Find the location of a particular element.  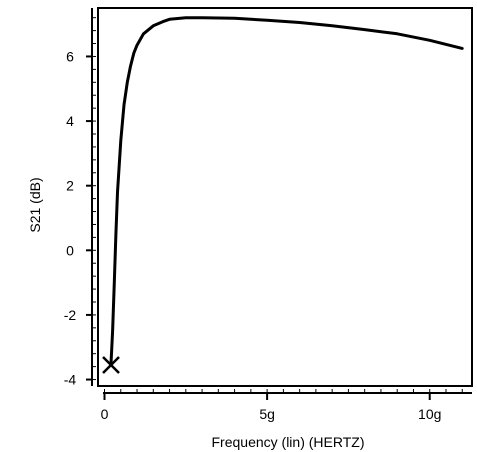

x-tick-label: 10g is located at coordinates (429, 414).